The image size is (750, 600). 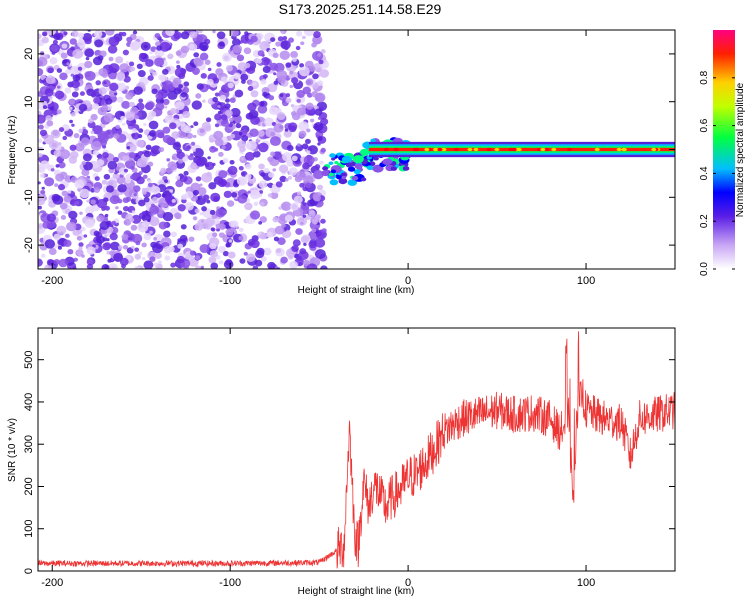 What do you see at coordinates (29, 486) in the screenshot?
I see `snr-ytick-label: 200` at bounding box center [29, 486].